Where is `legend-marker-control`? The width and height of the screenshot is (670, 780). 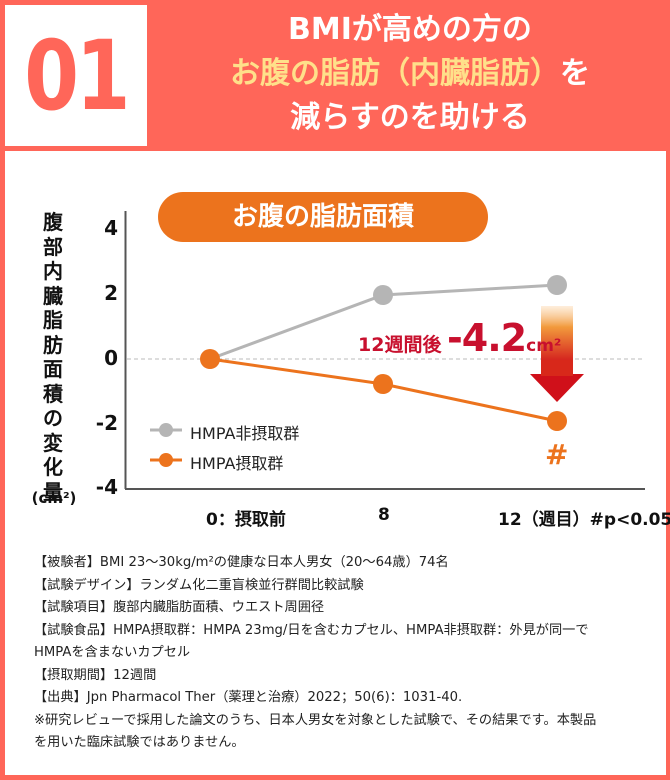 legend-marker-control is located at coordinates (166, 430).